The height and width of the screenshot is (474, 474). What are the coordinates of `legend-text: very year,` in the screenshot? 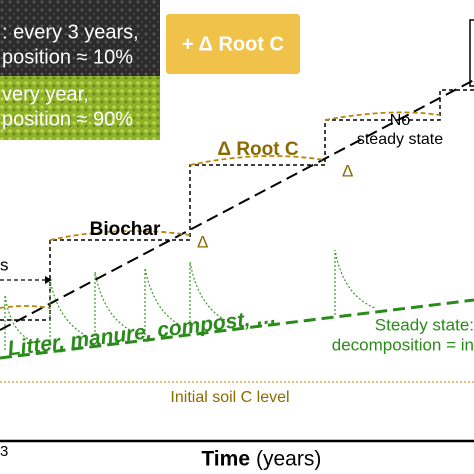 It's located at (45, 94).